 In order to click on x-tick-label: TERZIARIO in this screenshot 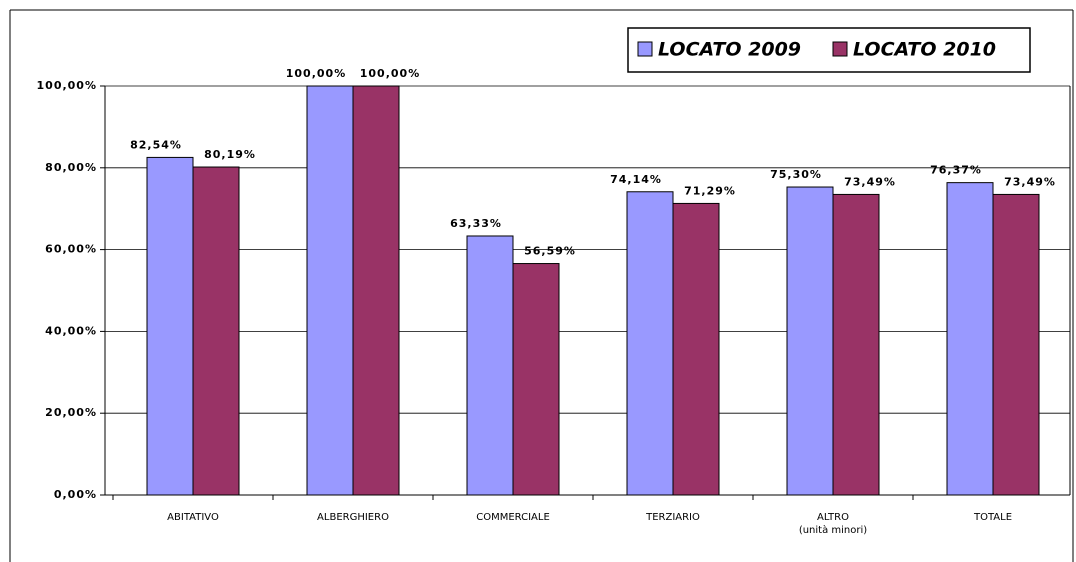, I will do `click(673, 517)`.